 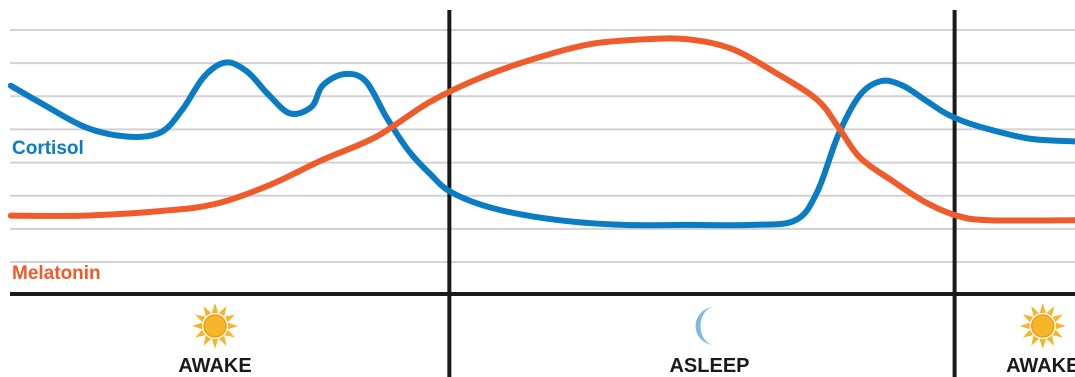 I want to click on moon-icon, so click(x=705, y=326).